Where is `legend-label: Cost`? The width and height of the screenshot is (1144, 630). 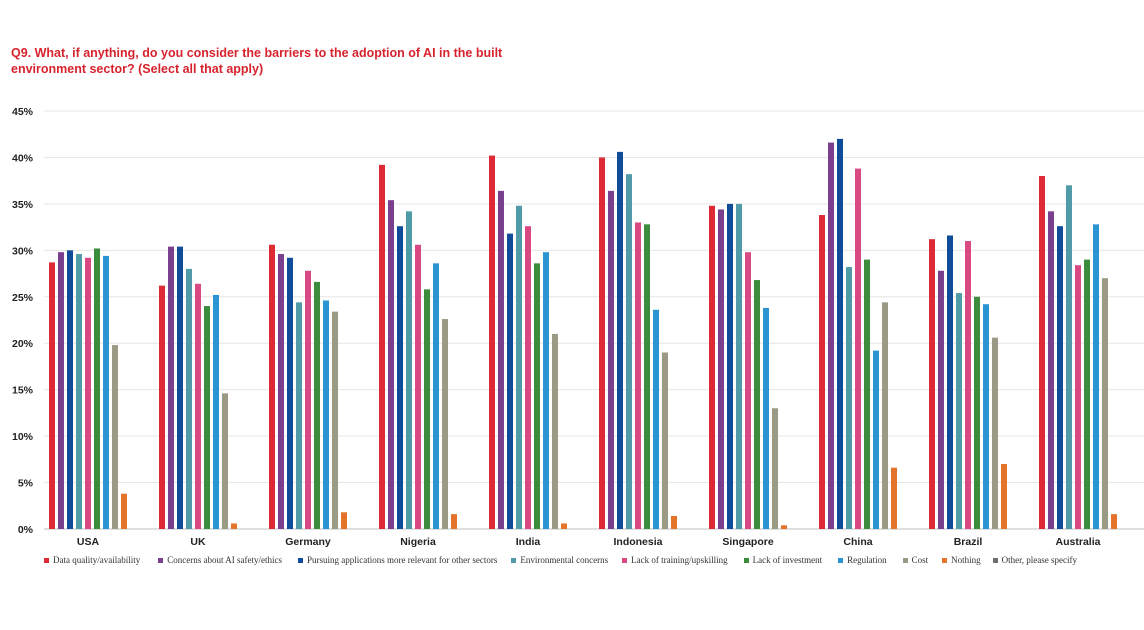 legend-label: Cost is located at coordinates (920, 560).